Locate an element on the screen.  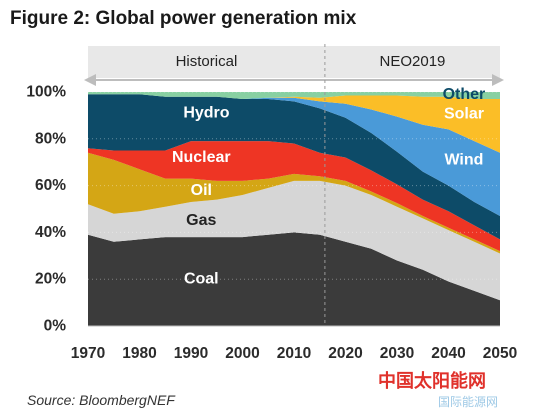
period-label-neo2019: NEO2019 is located at coordinates (413, 61).